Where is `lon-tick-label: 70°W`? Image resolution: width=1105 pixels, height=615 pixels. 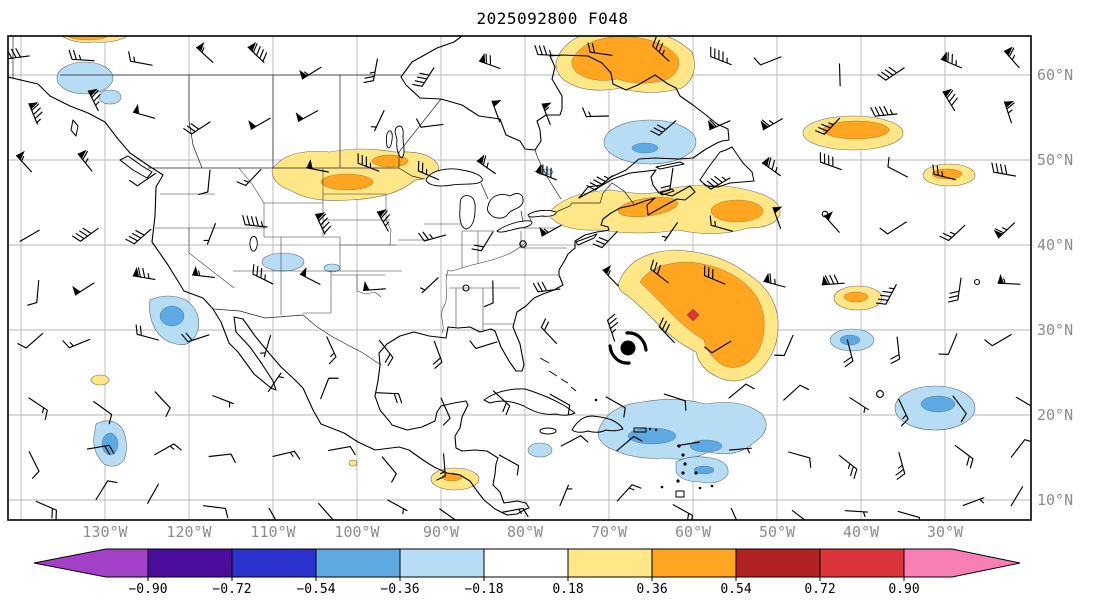 lon-tick-label: 70°W is located at coordinates (609, 532).